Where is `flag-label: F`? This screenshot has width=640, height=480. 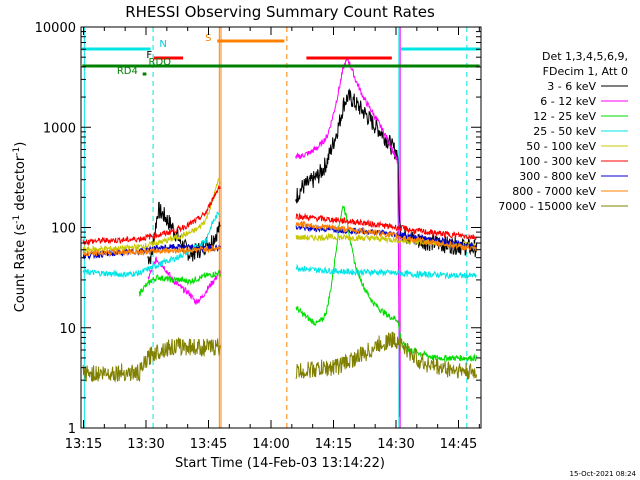 flag-label: F is located at coordinates (149, 55).